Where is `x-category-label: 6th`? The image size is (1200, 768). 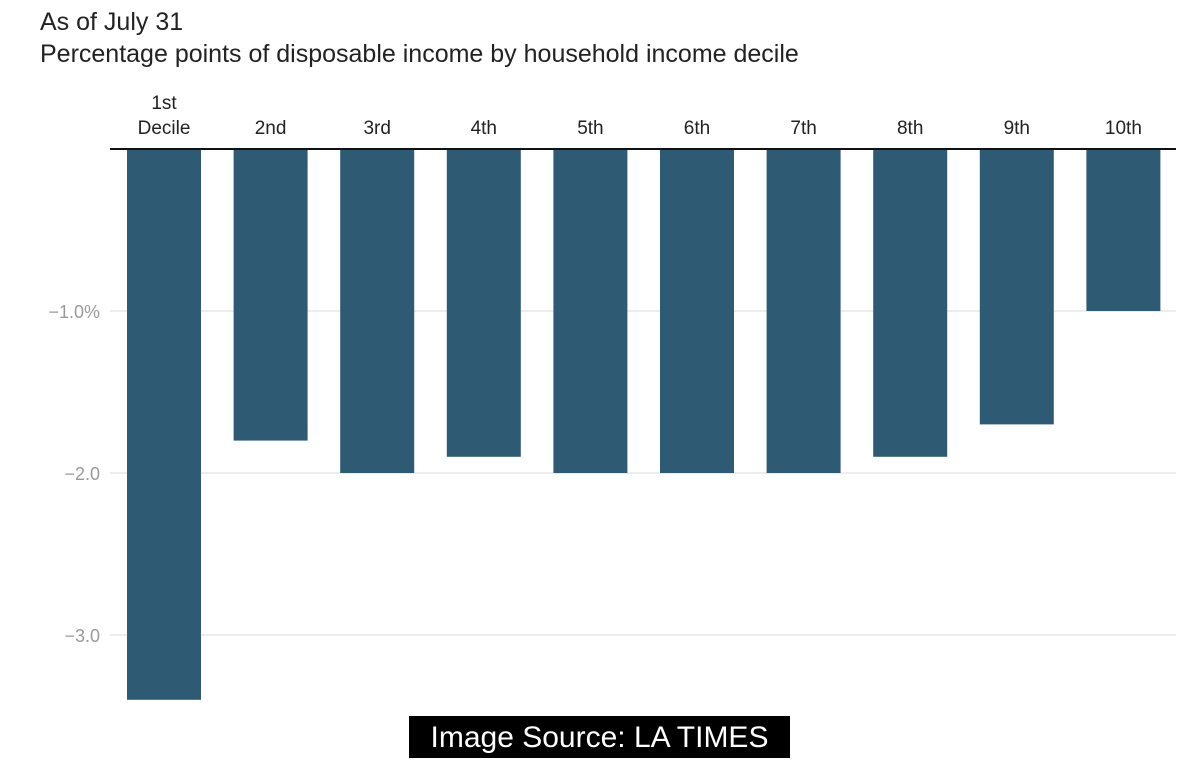
x-category-label: 6th is located at coordinates (697, 128).